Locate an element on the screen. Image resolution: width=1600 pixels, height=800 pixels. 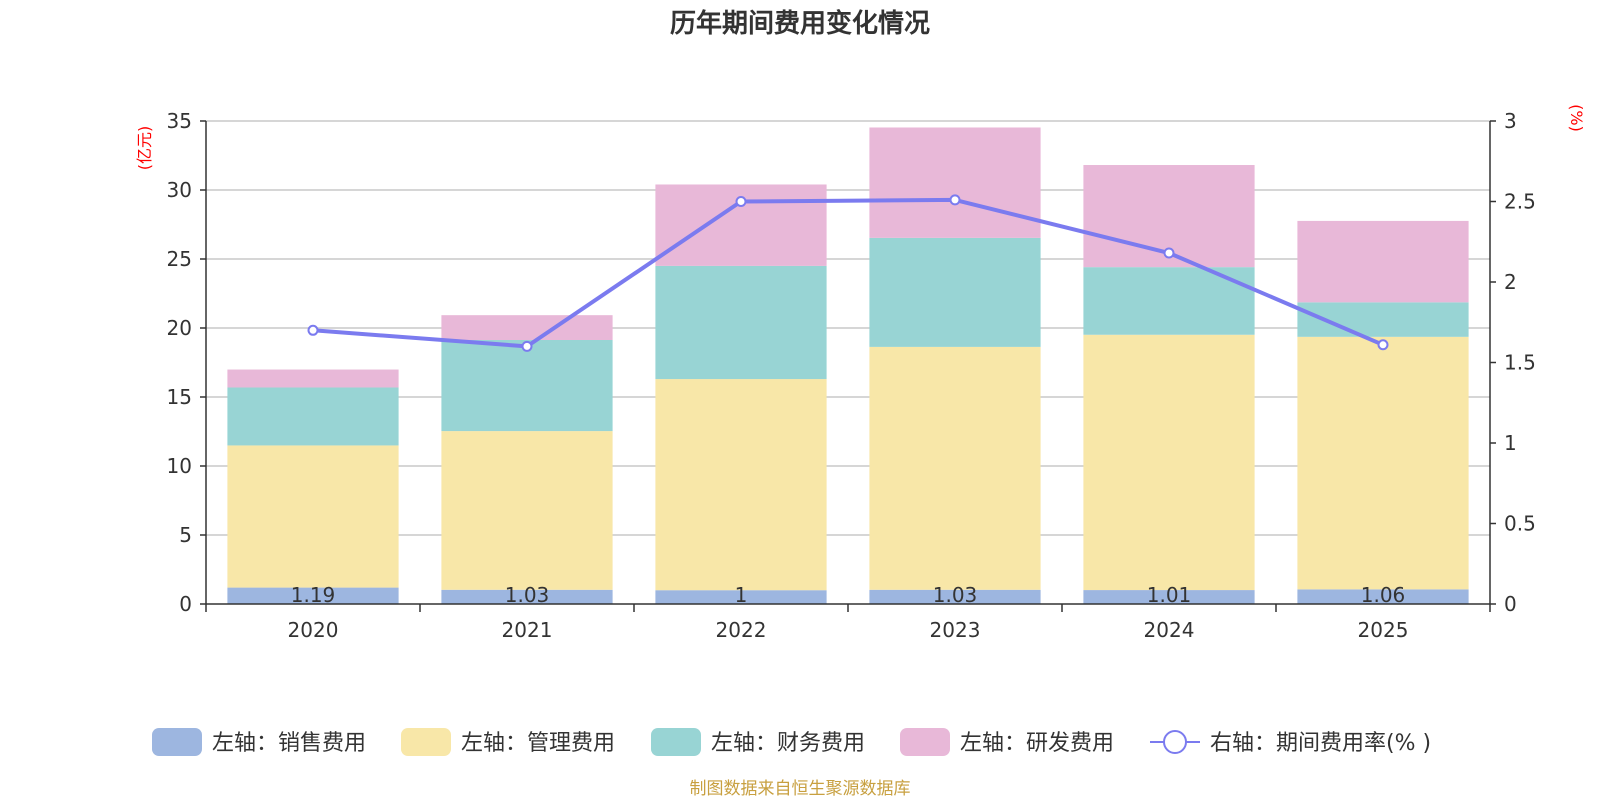
left-tick-label: 35 is located at coordinates (179, 121).